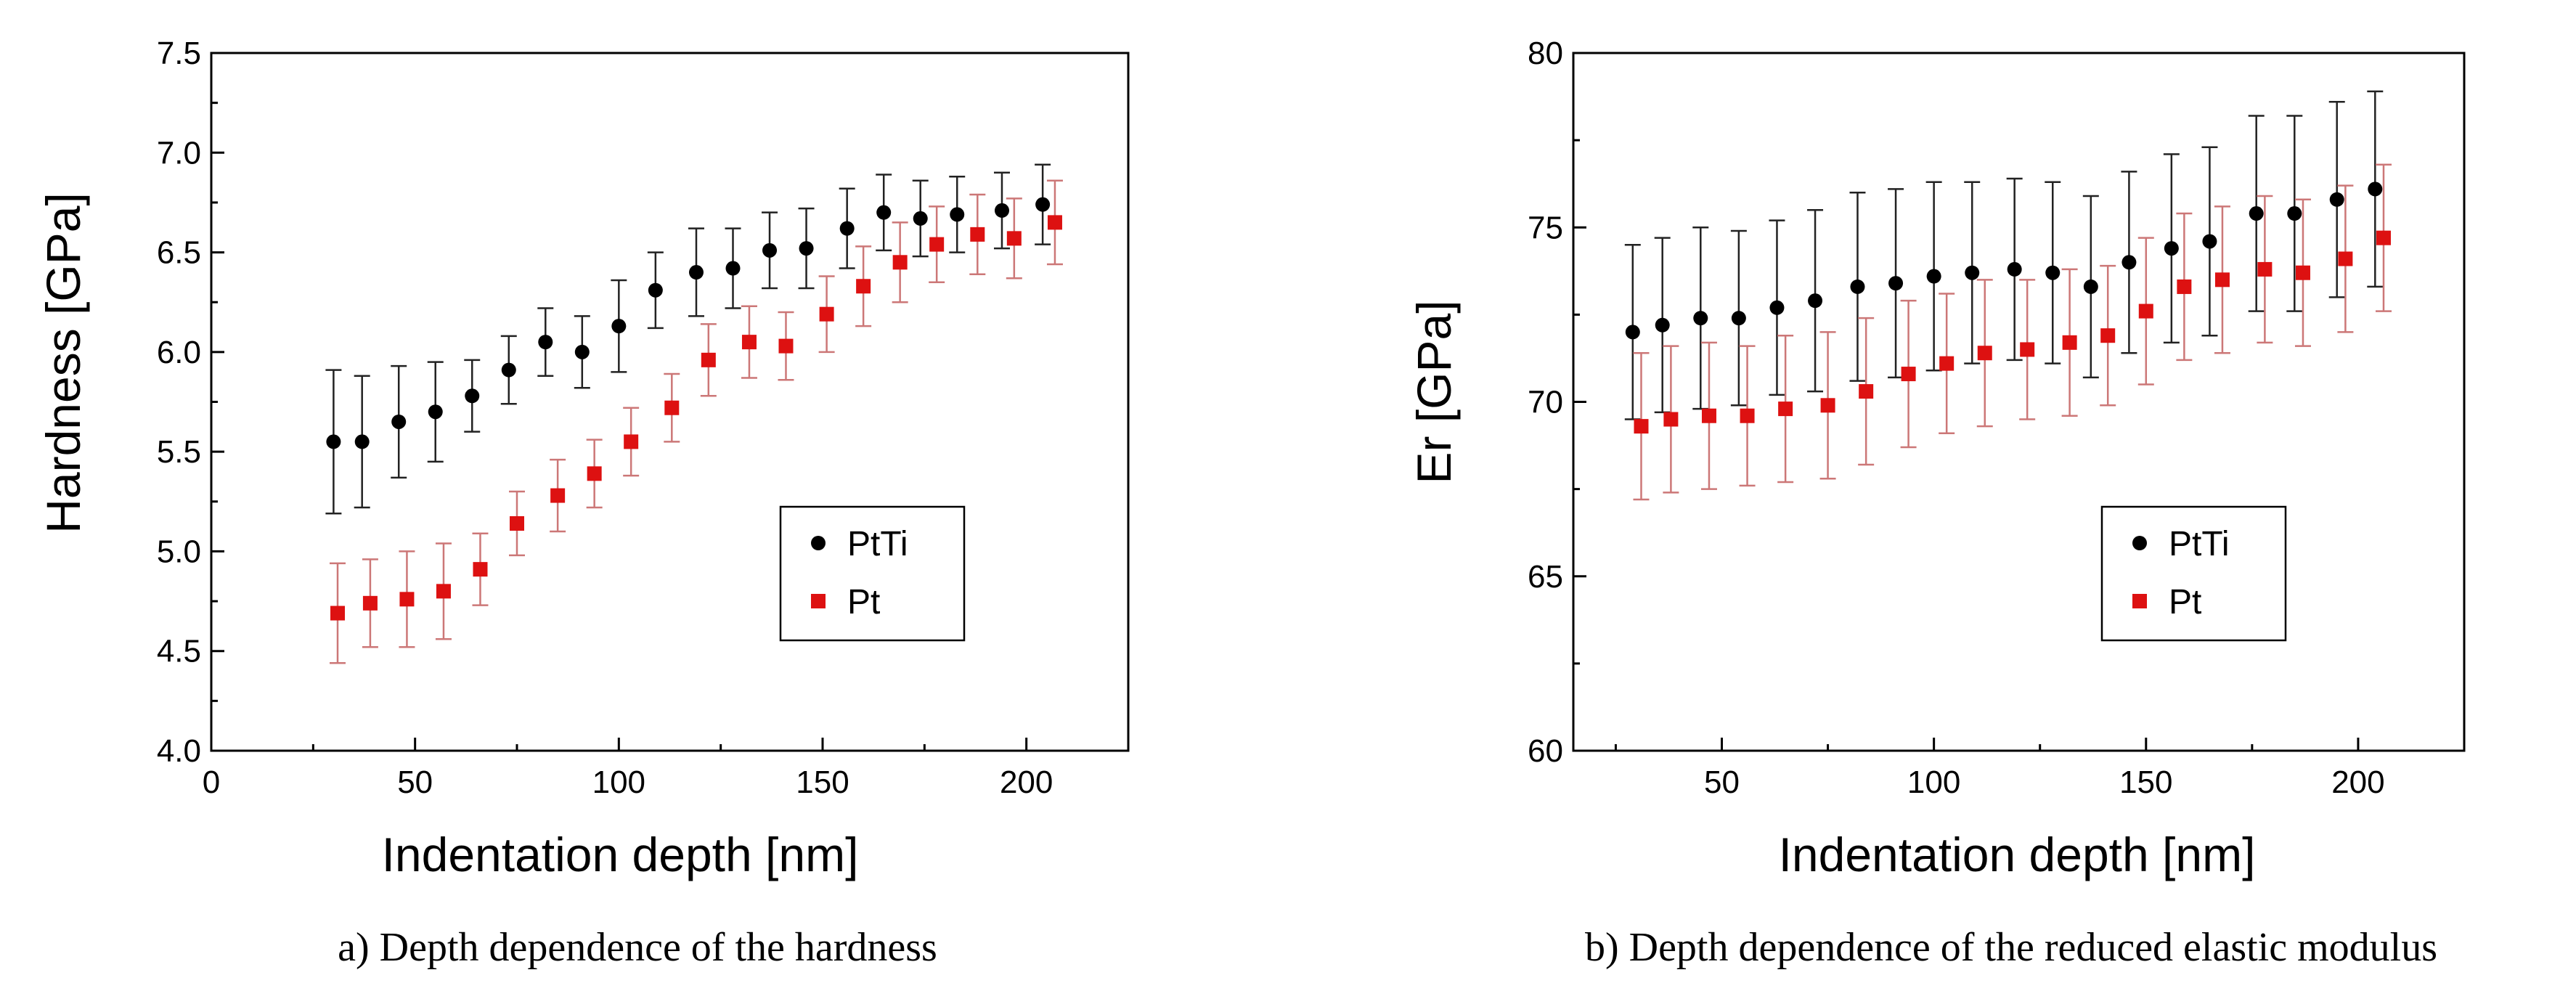 Image resolution: width=2576 pixels, height=1007 pixels. What do you see at coordinates (179, 551) in the screenshot?
I see `hardness-y-tick-label: 5.0` at bounding box center [179, 551].